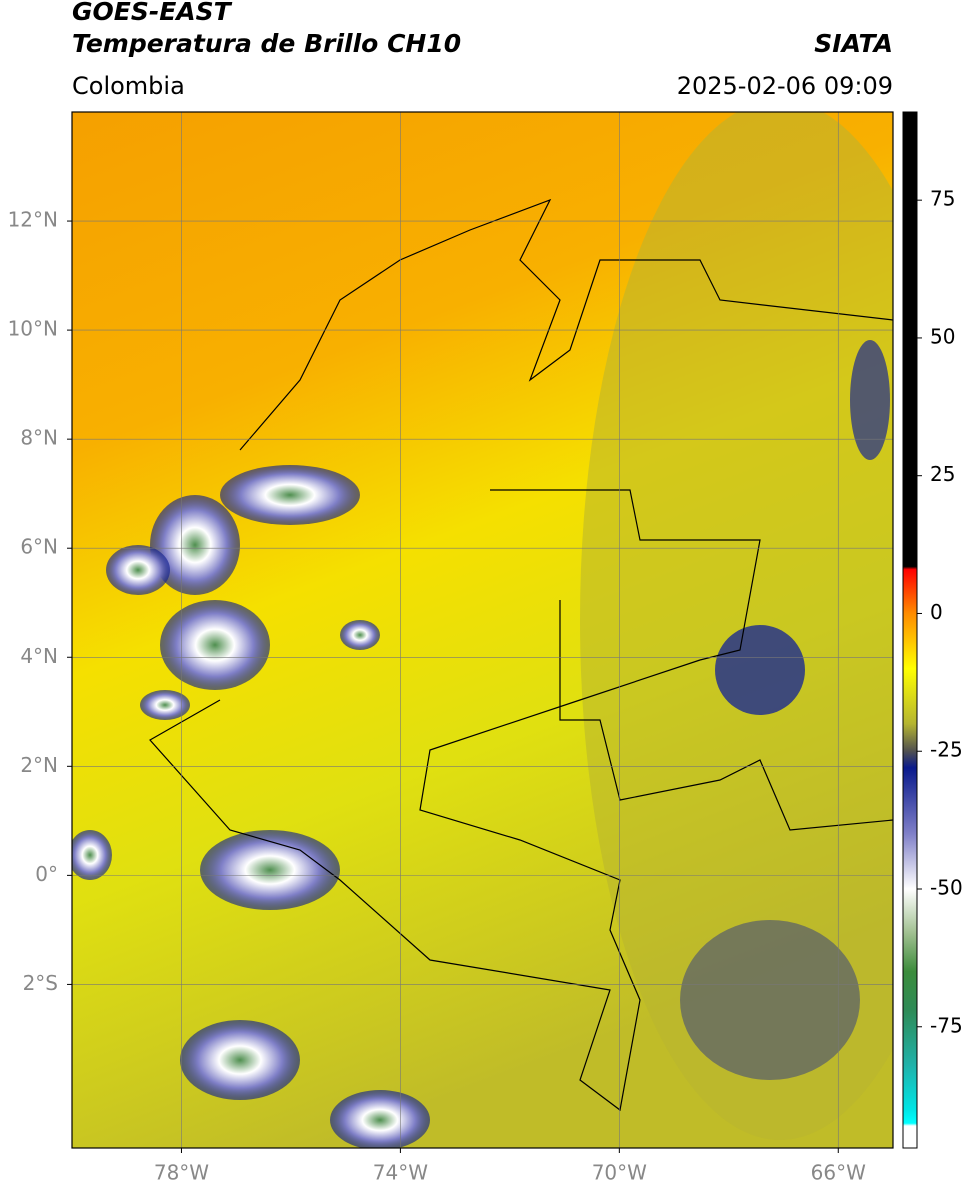 Image resolution: width=966 pixels, height=1194 pixels. What do you see at coordinates (942, 199) in the screenshot?
I see `colorbar-tick-label: 75` at bounding box center [942, 199].